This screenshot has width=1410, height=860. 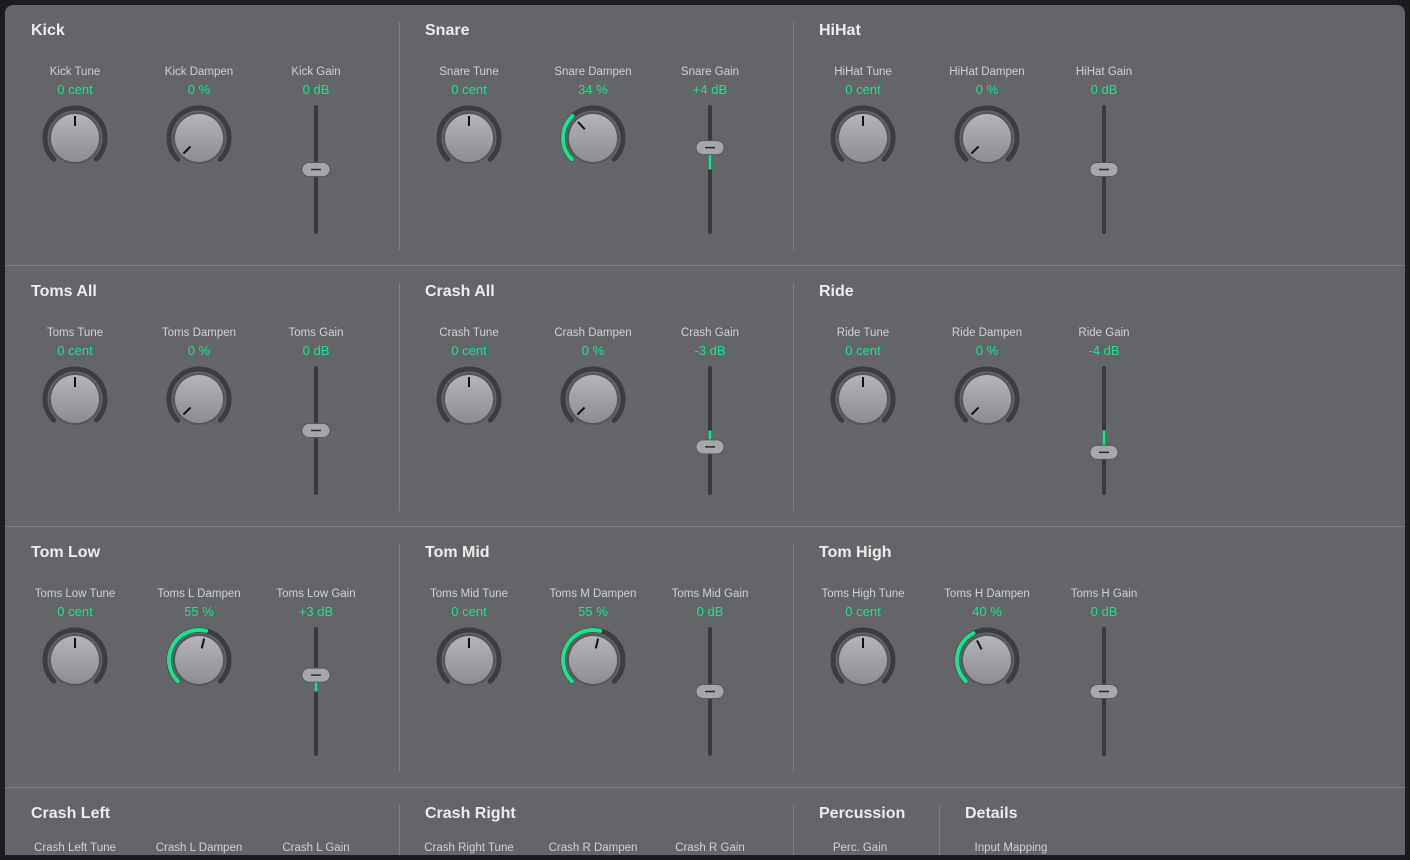 I want to click on control-value: 40 %, so click(x=987, y=611).